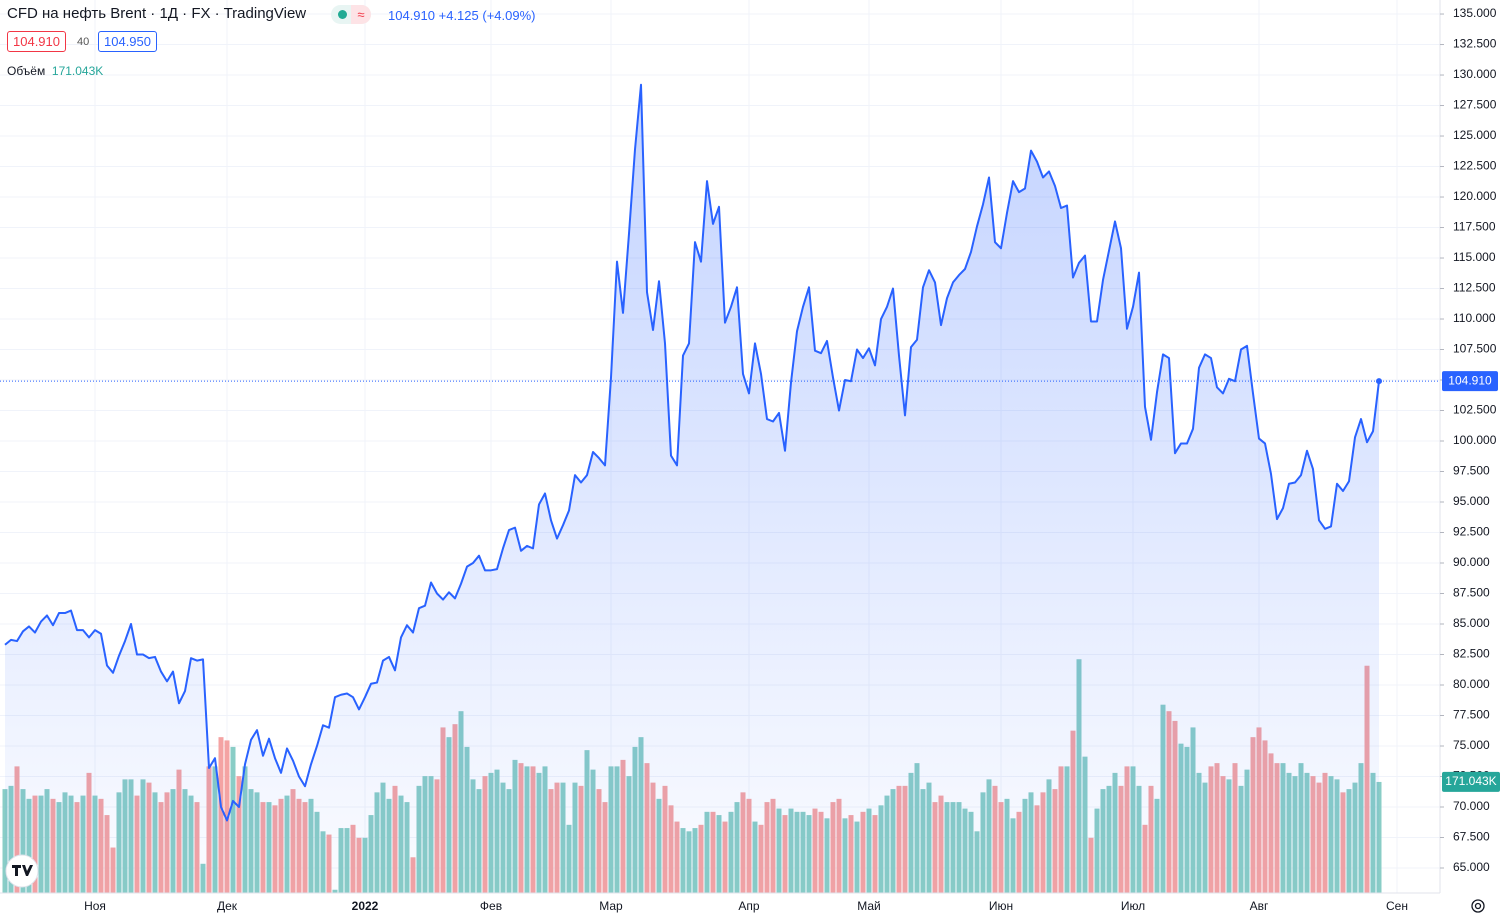  Describe the element at coordinates (869, 906) in the screenshot. I see `x-tick-label: Май` at that location.